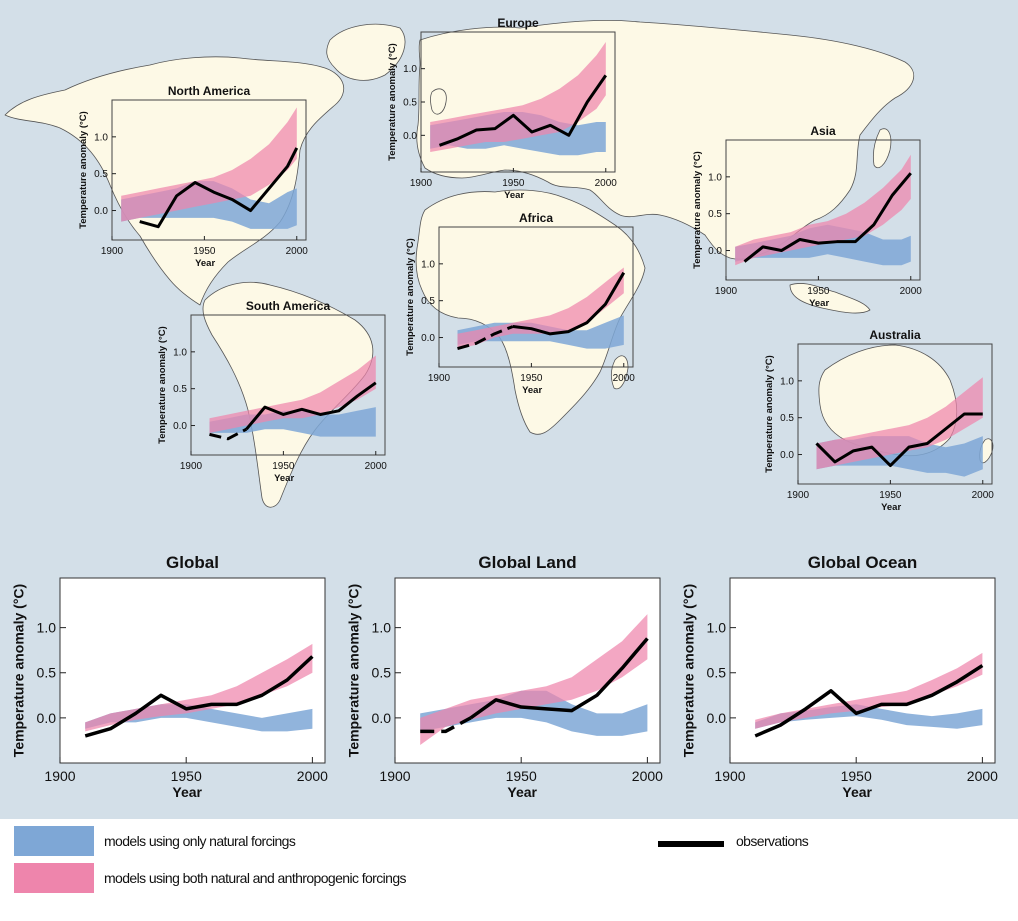 The width and height of the screenshot is (1018, 921). I want to click on north-america-x-tick-label: 2000, so click(297, 251).